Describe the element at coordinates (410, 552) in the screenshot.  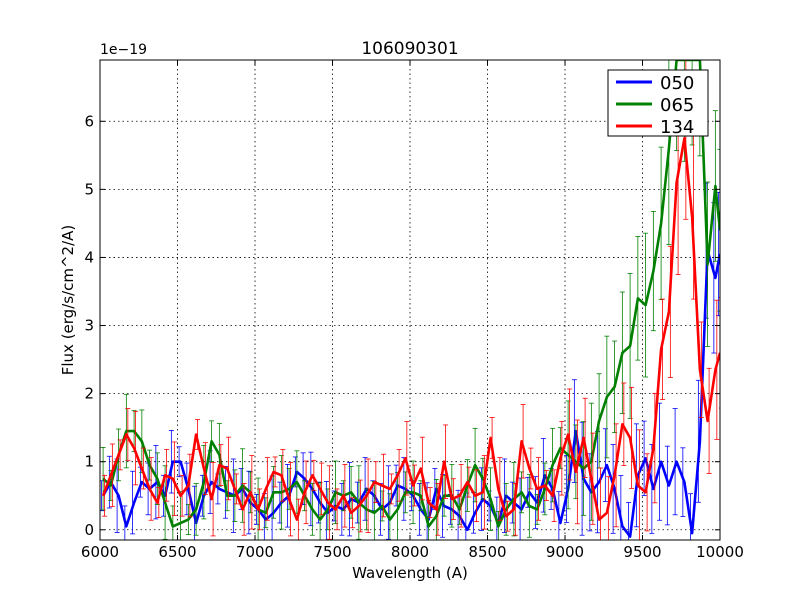
I see `x-tick-label: 8000` at that location.